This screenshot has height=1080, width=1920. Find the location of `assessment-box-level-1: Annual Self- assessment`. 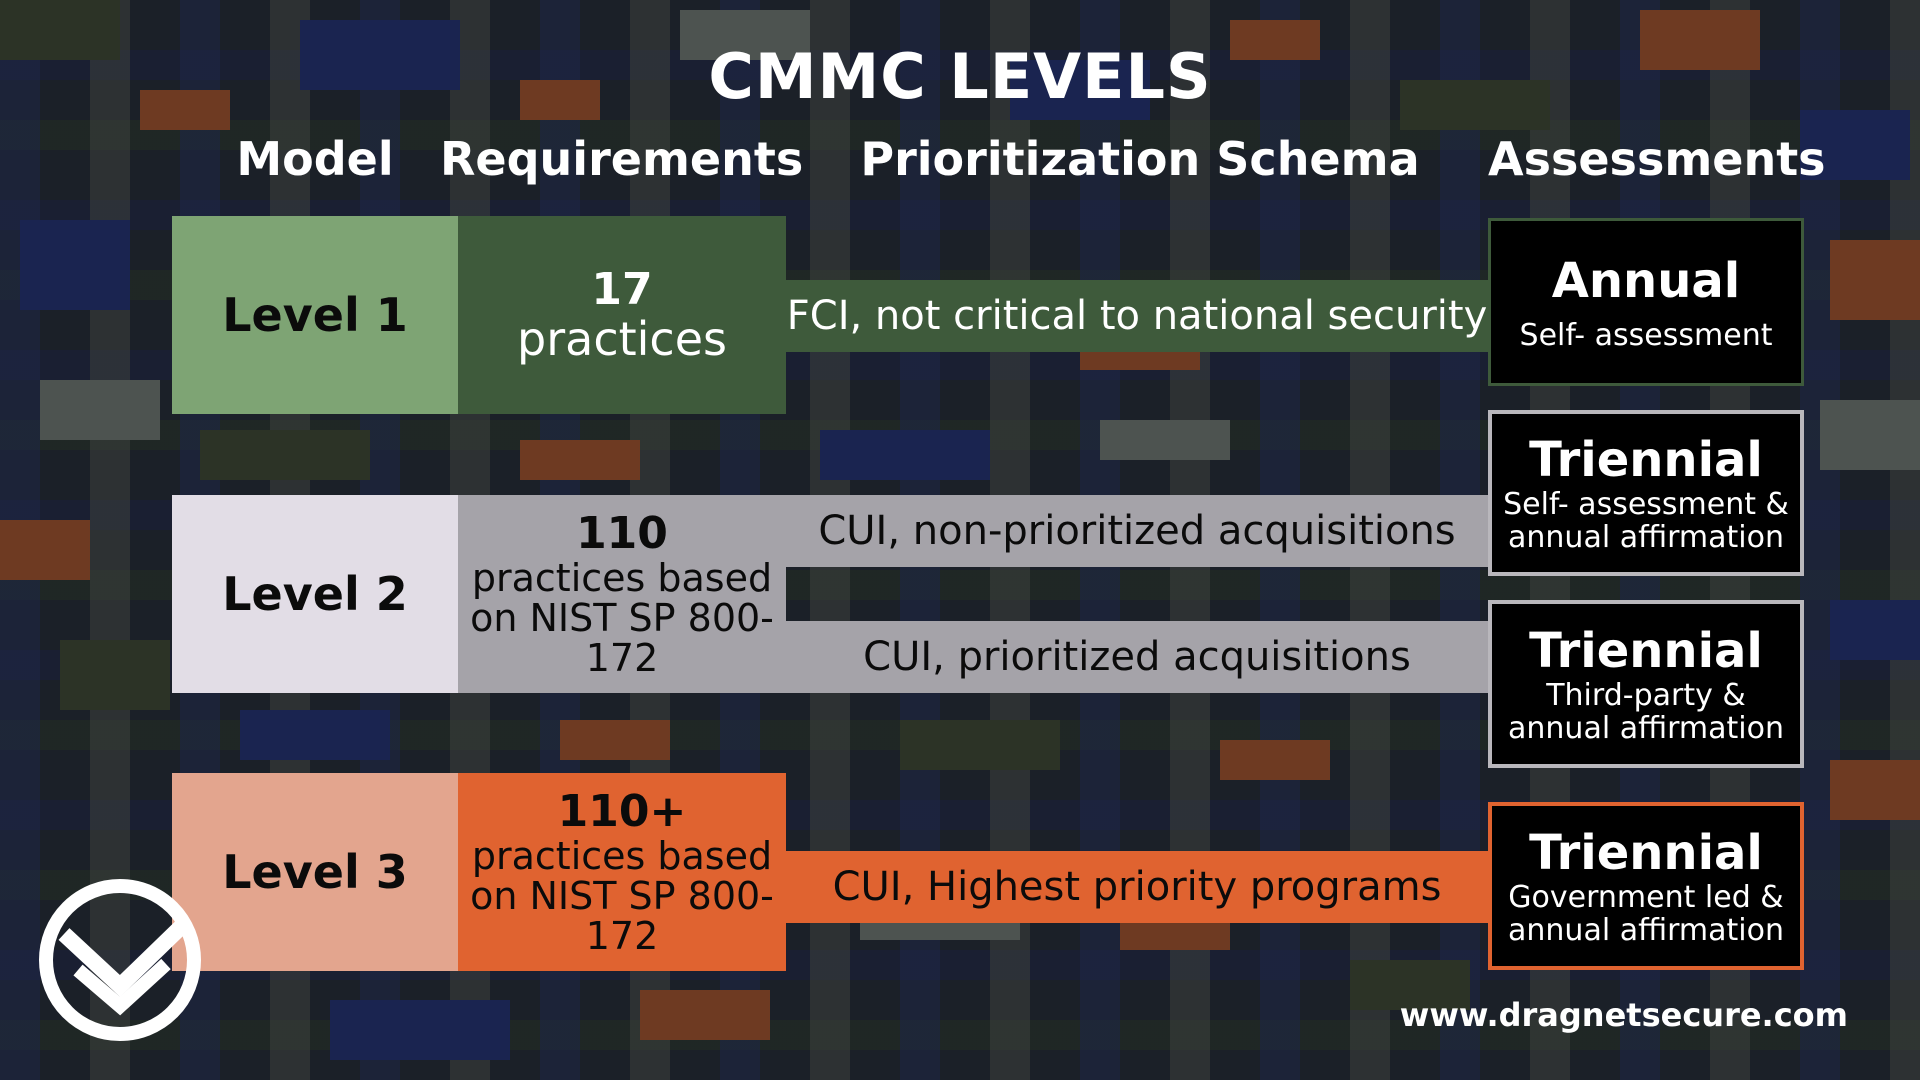

assessment-box-level-1: Annual Self- assessment is located at coordinates (1646, 302).